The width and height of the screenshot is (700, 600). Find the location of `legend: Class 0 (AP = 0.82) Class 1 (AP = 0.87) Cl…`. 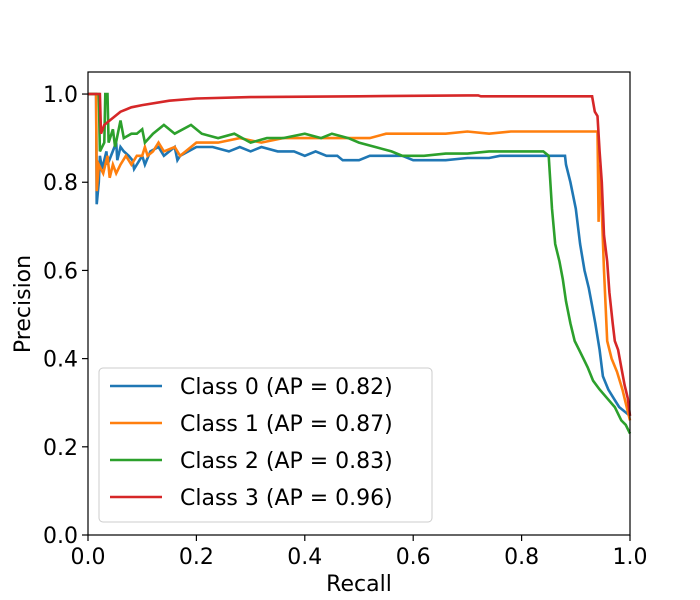

legend: Class 0 (AP = 0.82) Class 1 (AP = 0.87) Cl… is located at coordinates (265, 445).